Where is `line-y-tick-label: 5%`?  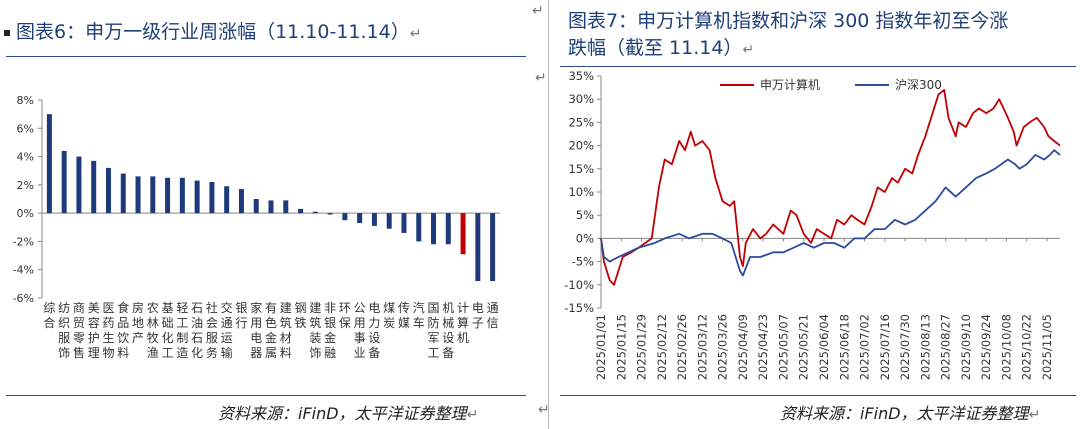 line-y-tick-label: 5% is located at coordinates (585, 215).